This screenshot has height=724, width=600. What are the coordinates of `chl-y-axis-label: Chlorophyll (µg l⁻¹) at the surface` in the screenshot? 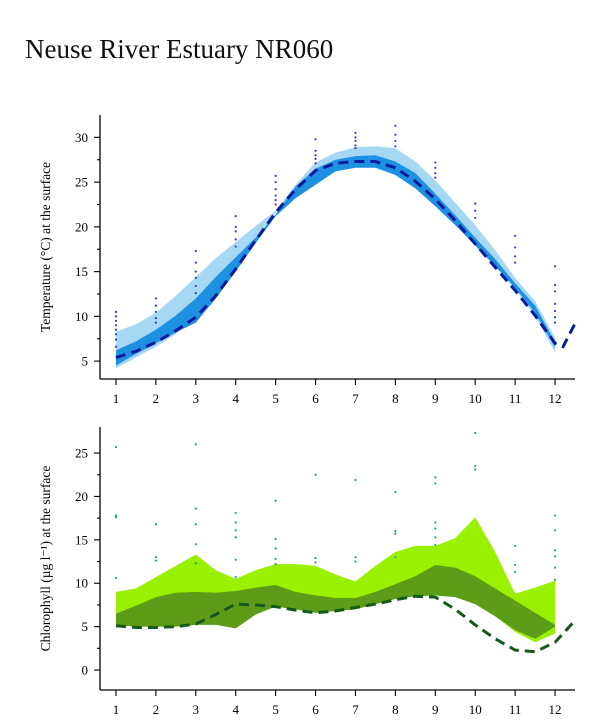 It's located at (45, 559).